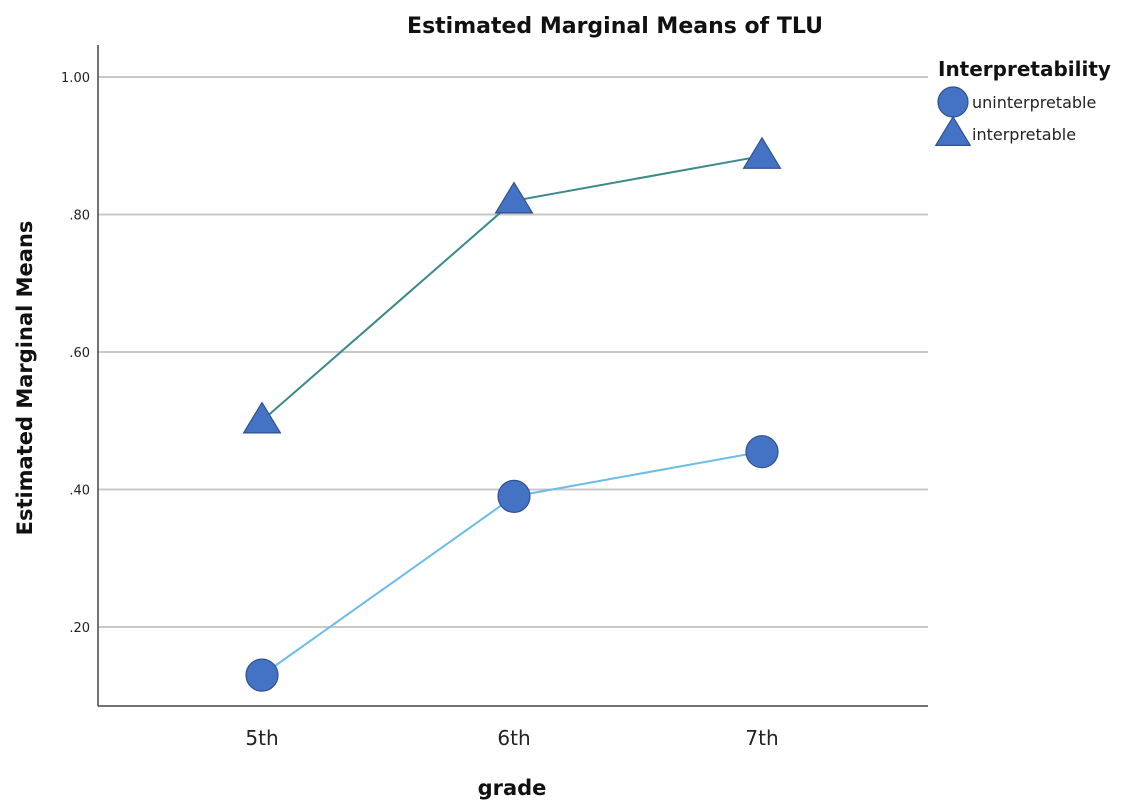 The width and height of the screenshot is (1126, 806). I want to click on legend-item: uninterpretable, so click(1016, 102).